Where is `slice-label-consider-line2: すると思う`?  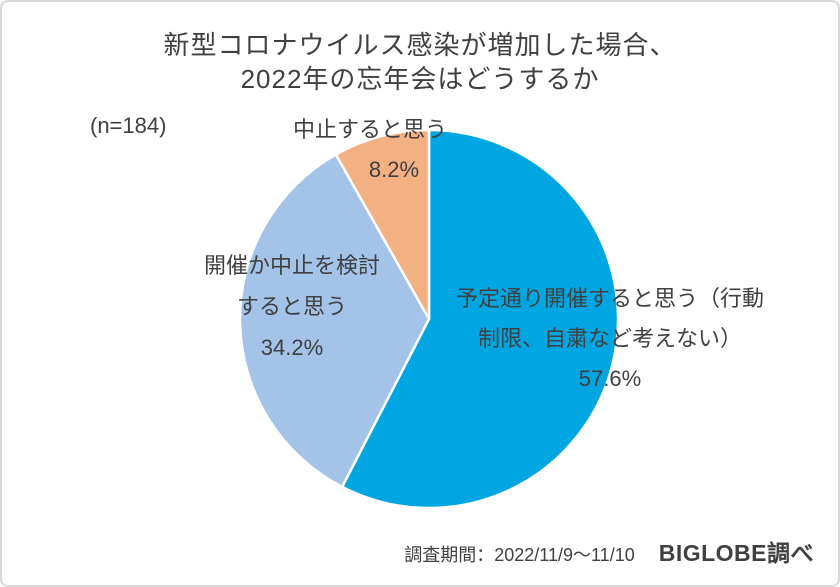
slice-label-consider-line2: すると思う is located at coordinates (292, 306).